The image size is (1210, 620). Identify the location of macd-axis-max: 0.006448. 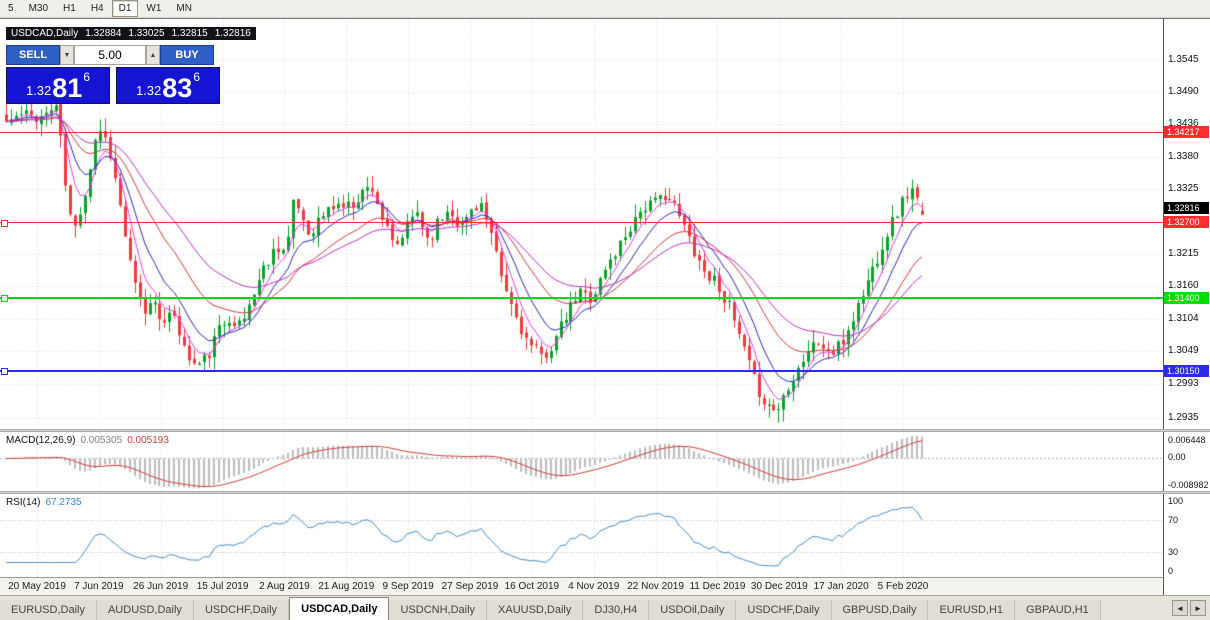
(1187, 440).